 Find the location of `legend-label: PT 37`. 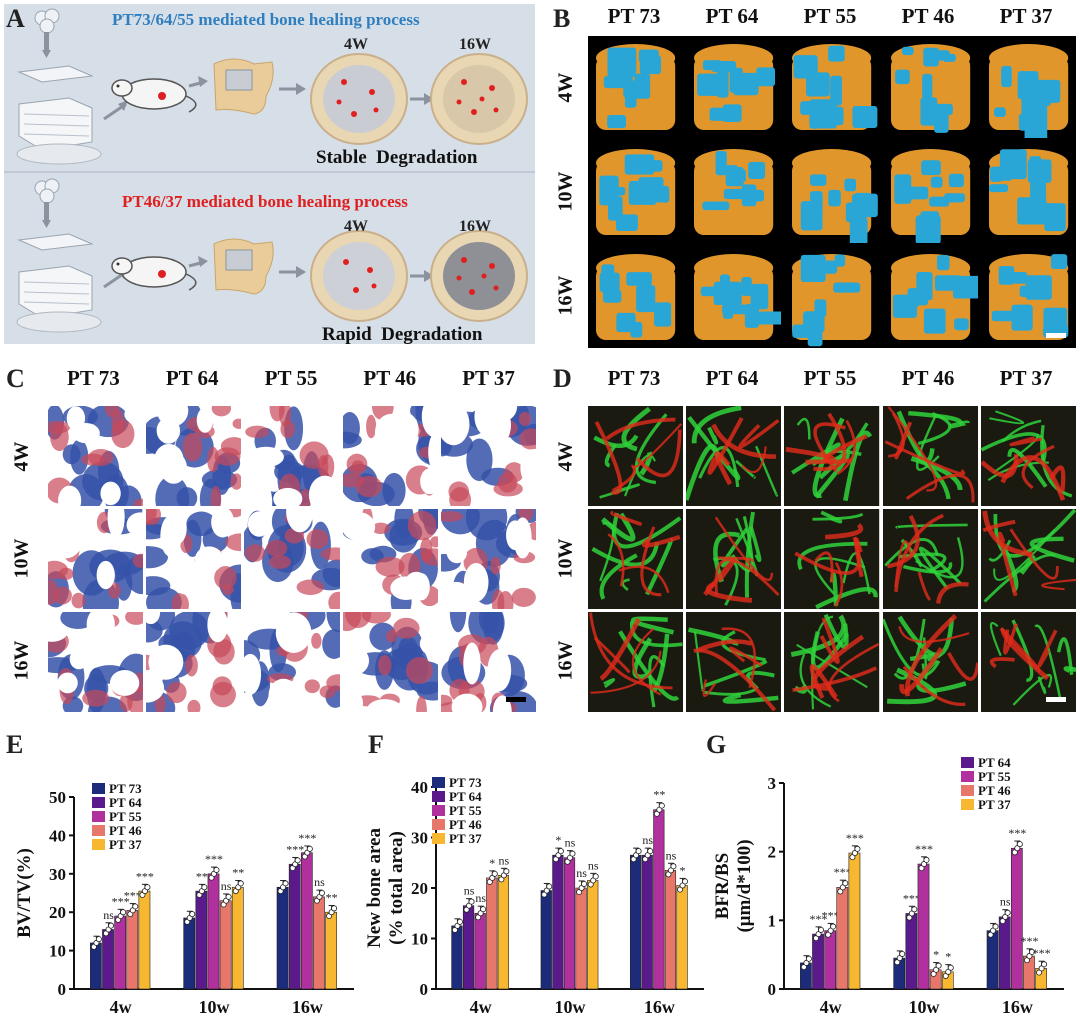

legend-label: PT 37 is located at coordinates (994, 804).